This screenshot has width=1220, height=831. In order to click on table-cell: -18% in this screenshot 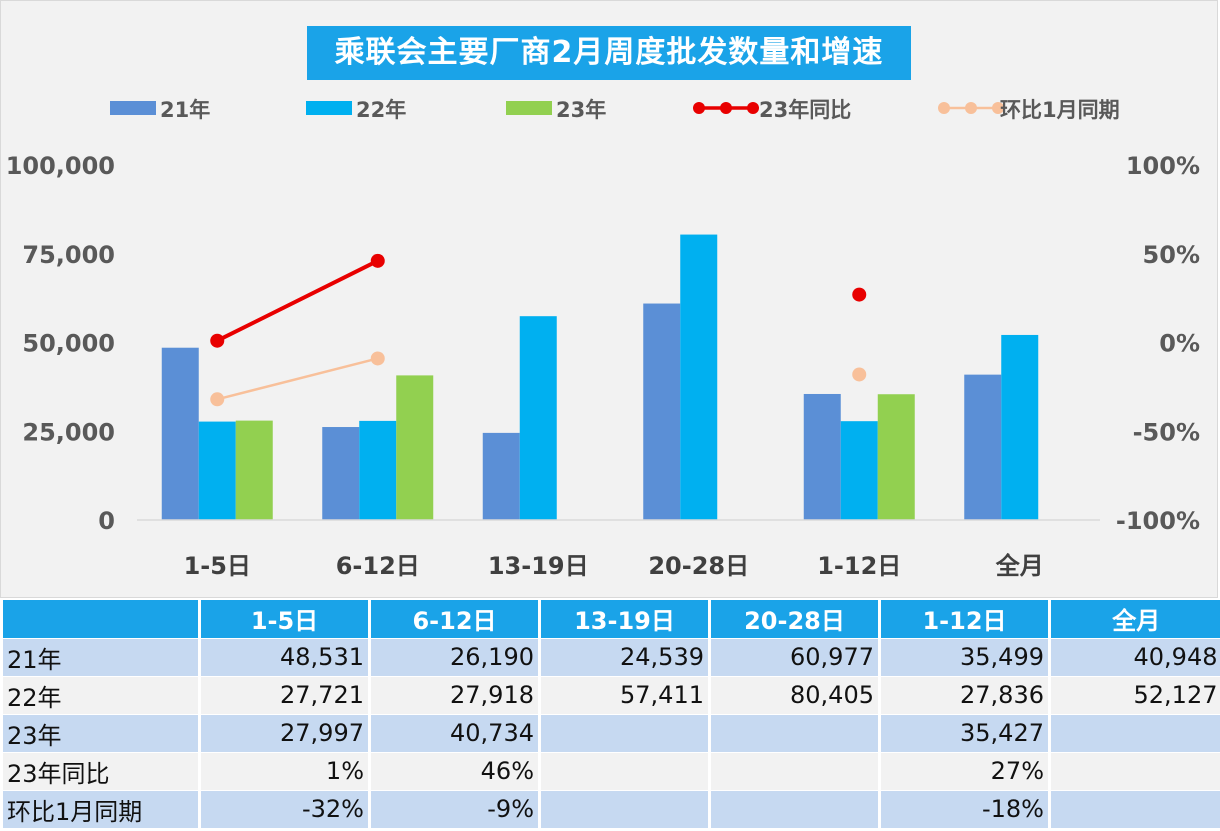, I will do `click(964, 809)`.